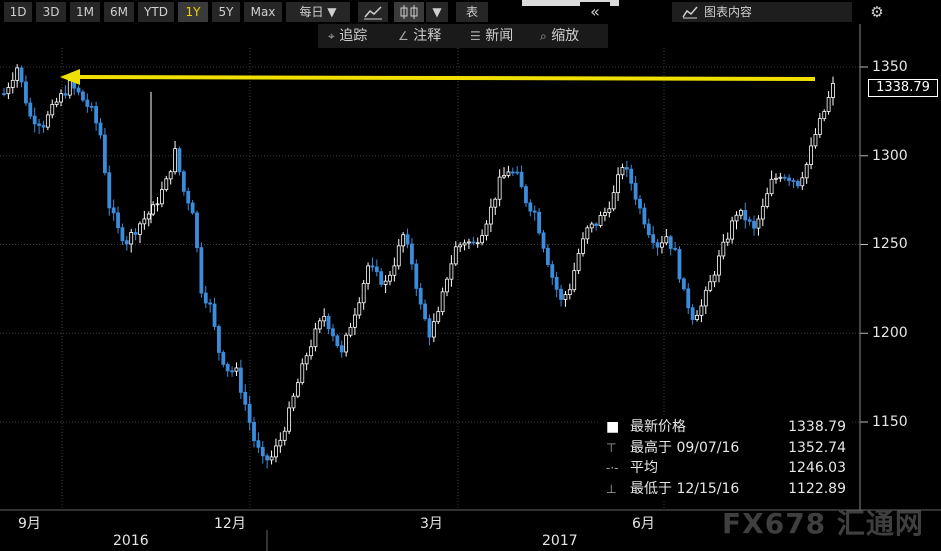 This screenshot has width=941, height=551. Describe the element at coordinates (431, 524) in the screenshot. I see `x-tick-mar: 3月` at that location.